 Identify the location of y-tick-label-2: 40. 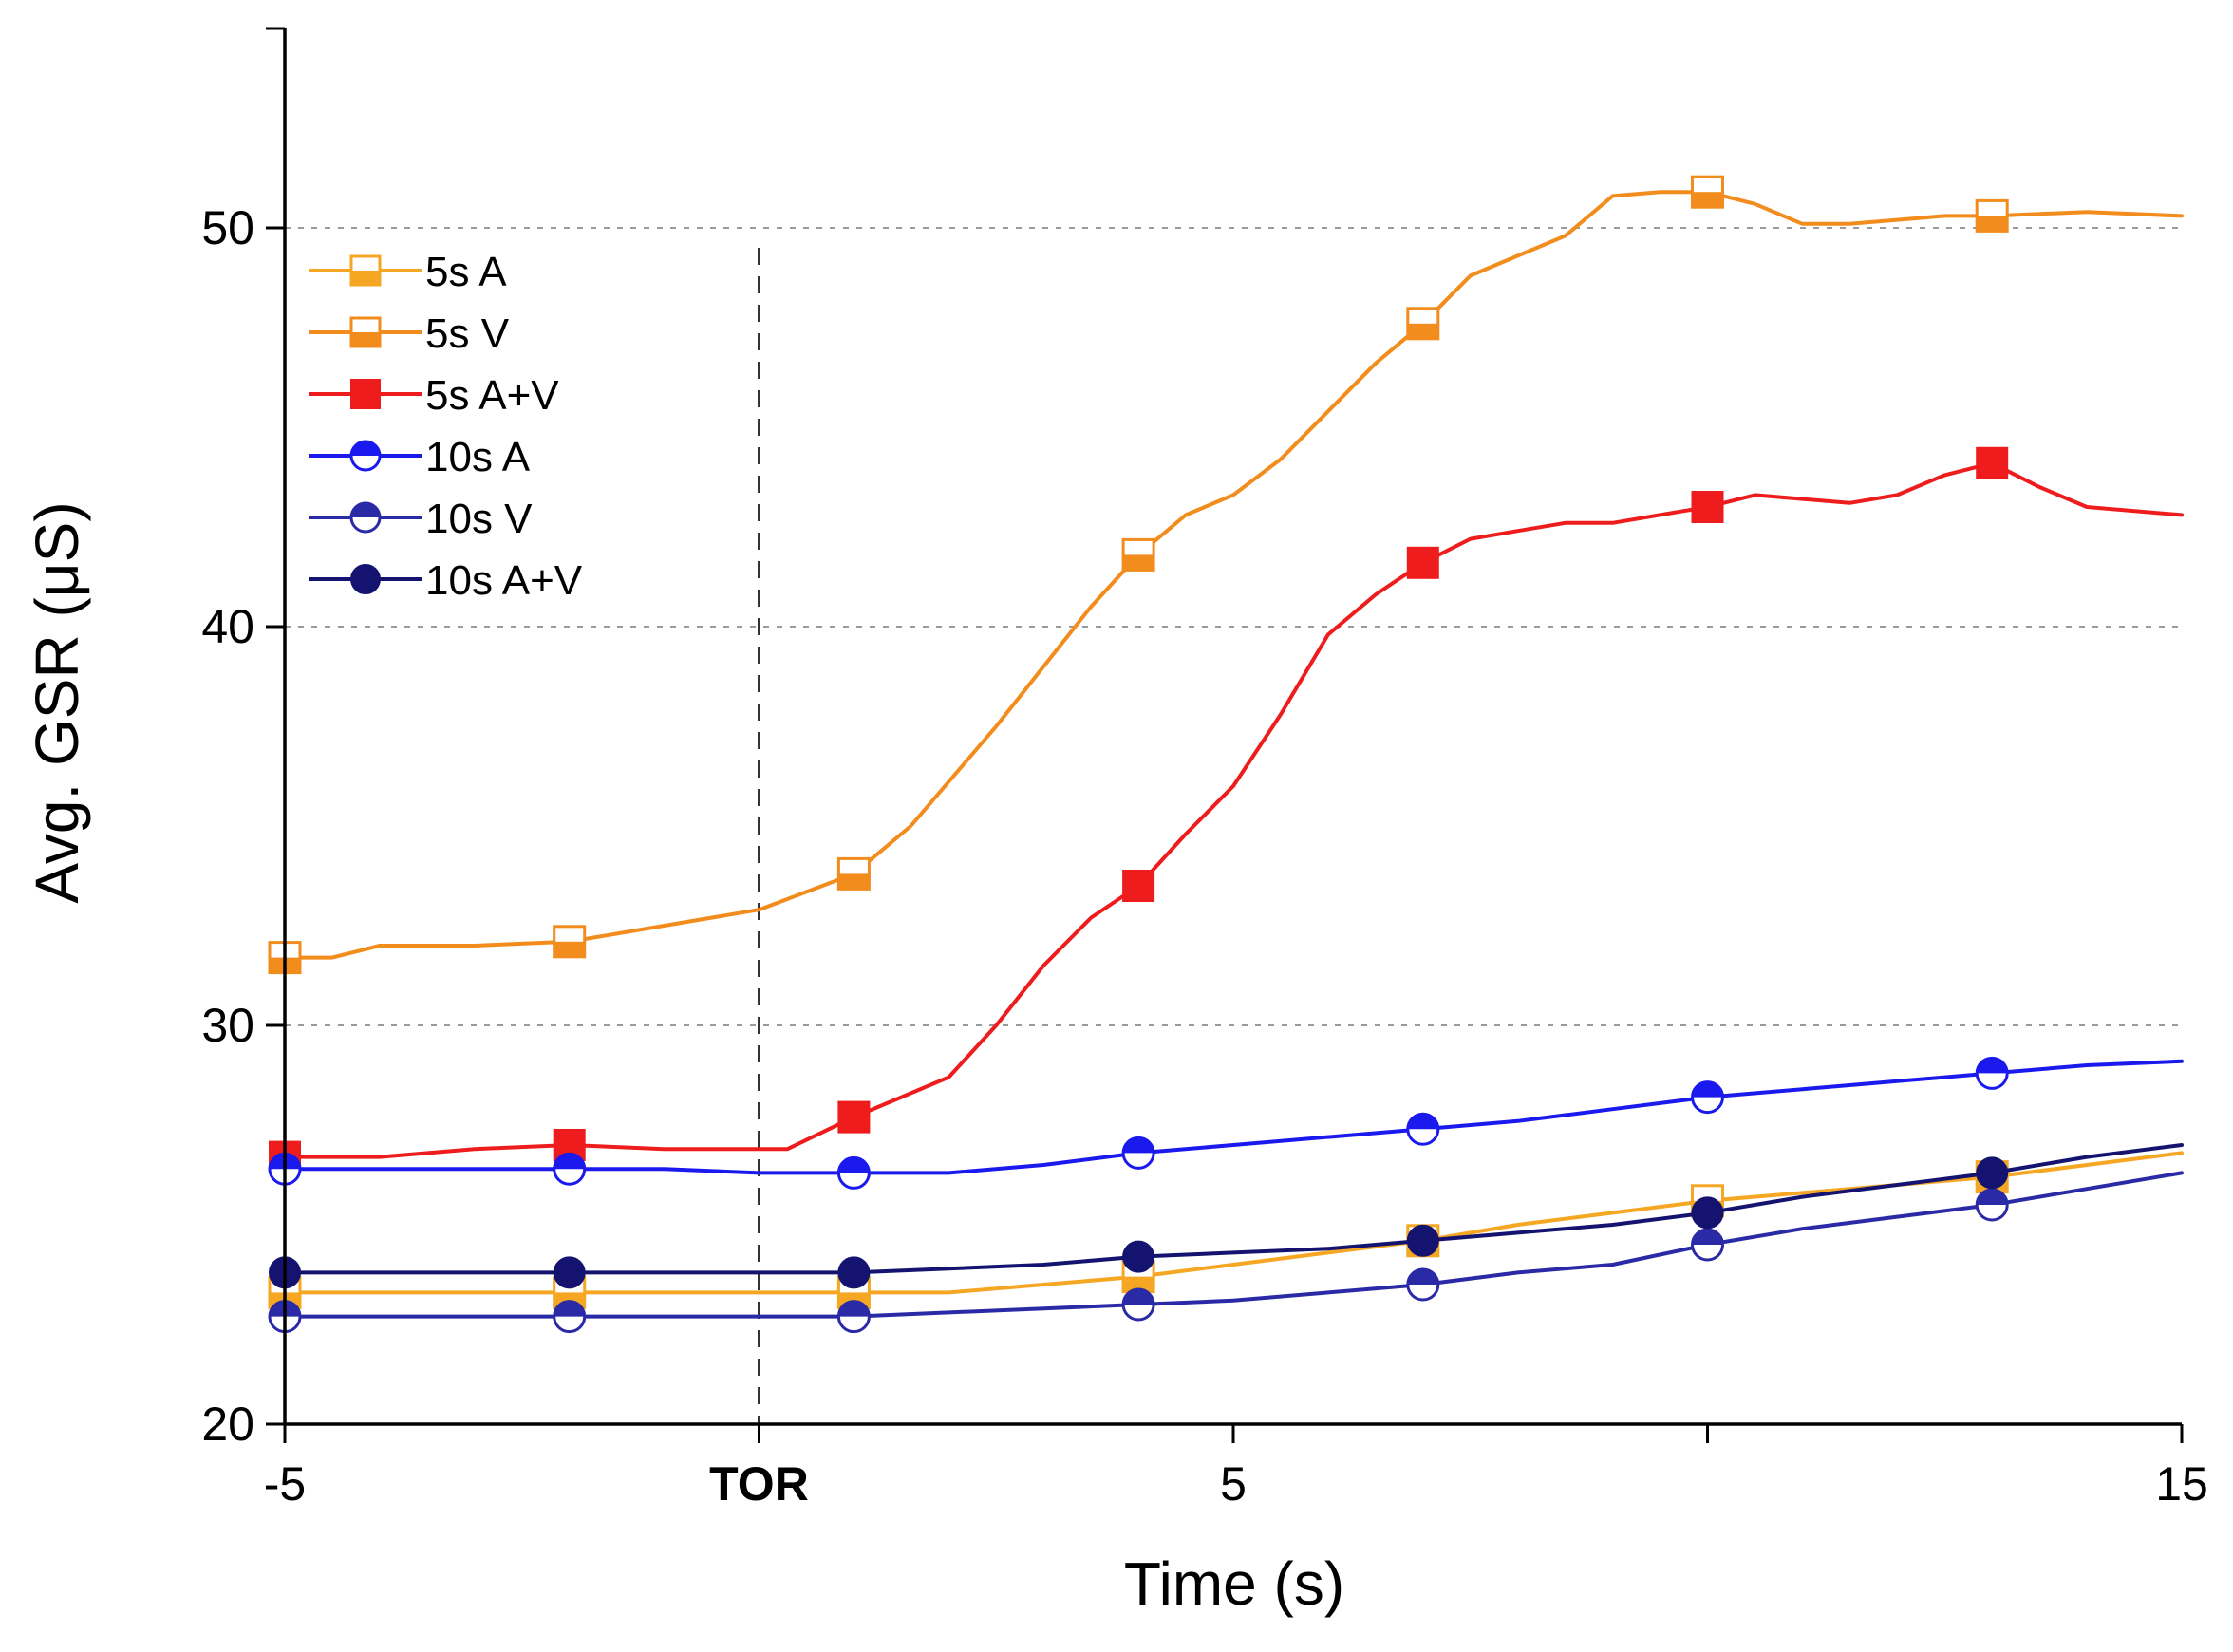
(227, 626).